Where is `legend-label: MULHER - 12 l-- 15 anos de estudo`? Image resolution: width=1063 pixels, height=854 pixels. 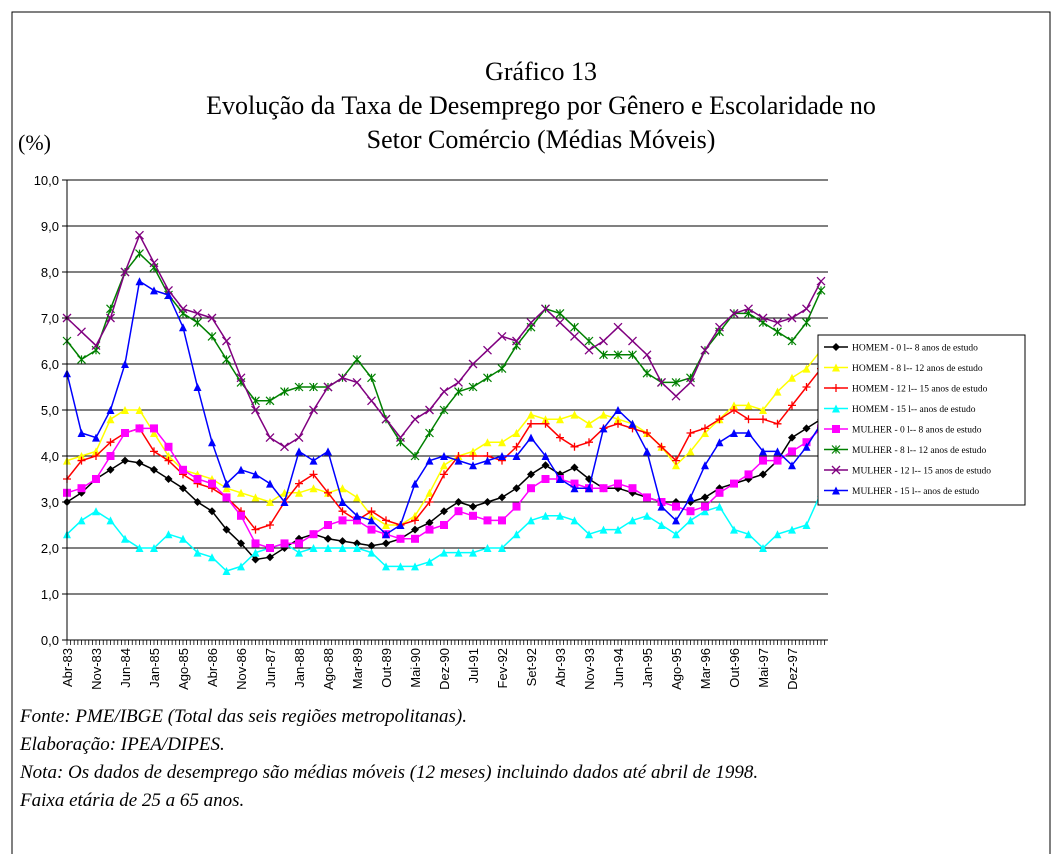
legend-label: MULHER - 12 l-- 15 anos de estudo is located at coordinates (921, 472).